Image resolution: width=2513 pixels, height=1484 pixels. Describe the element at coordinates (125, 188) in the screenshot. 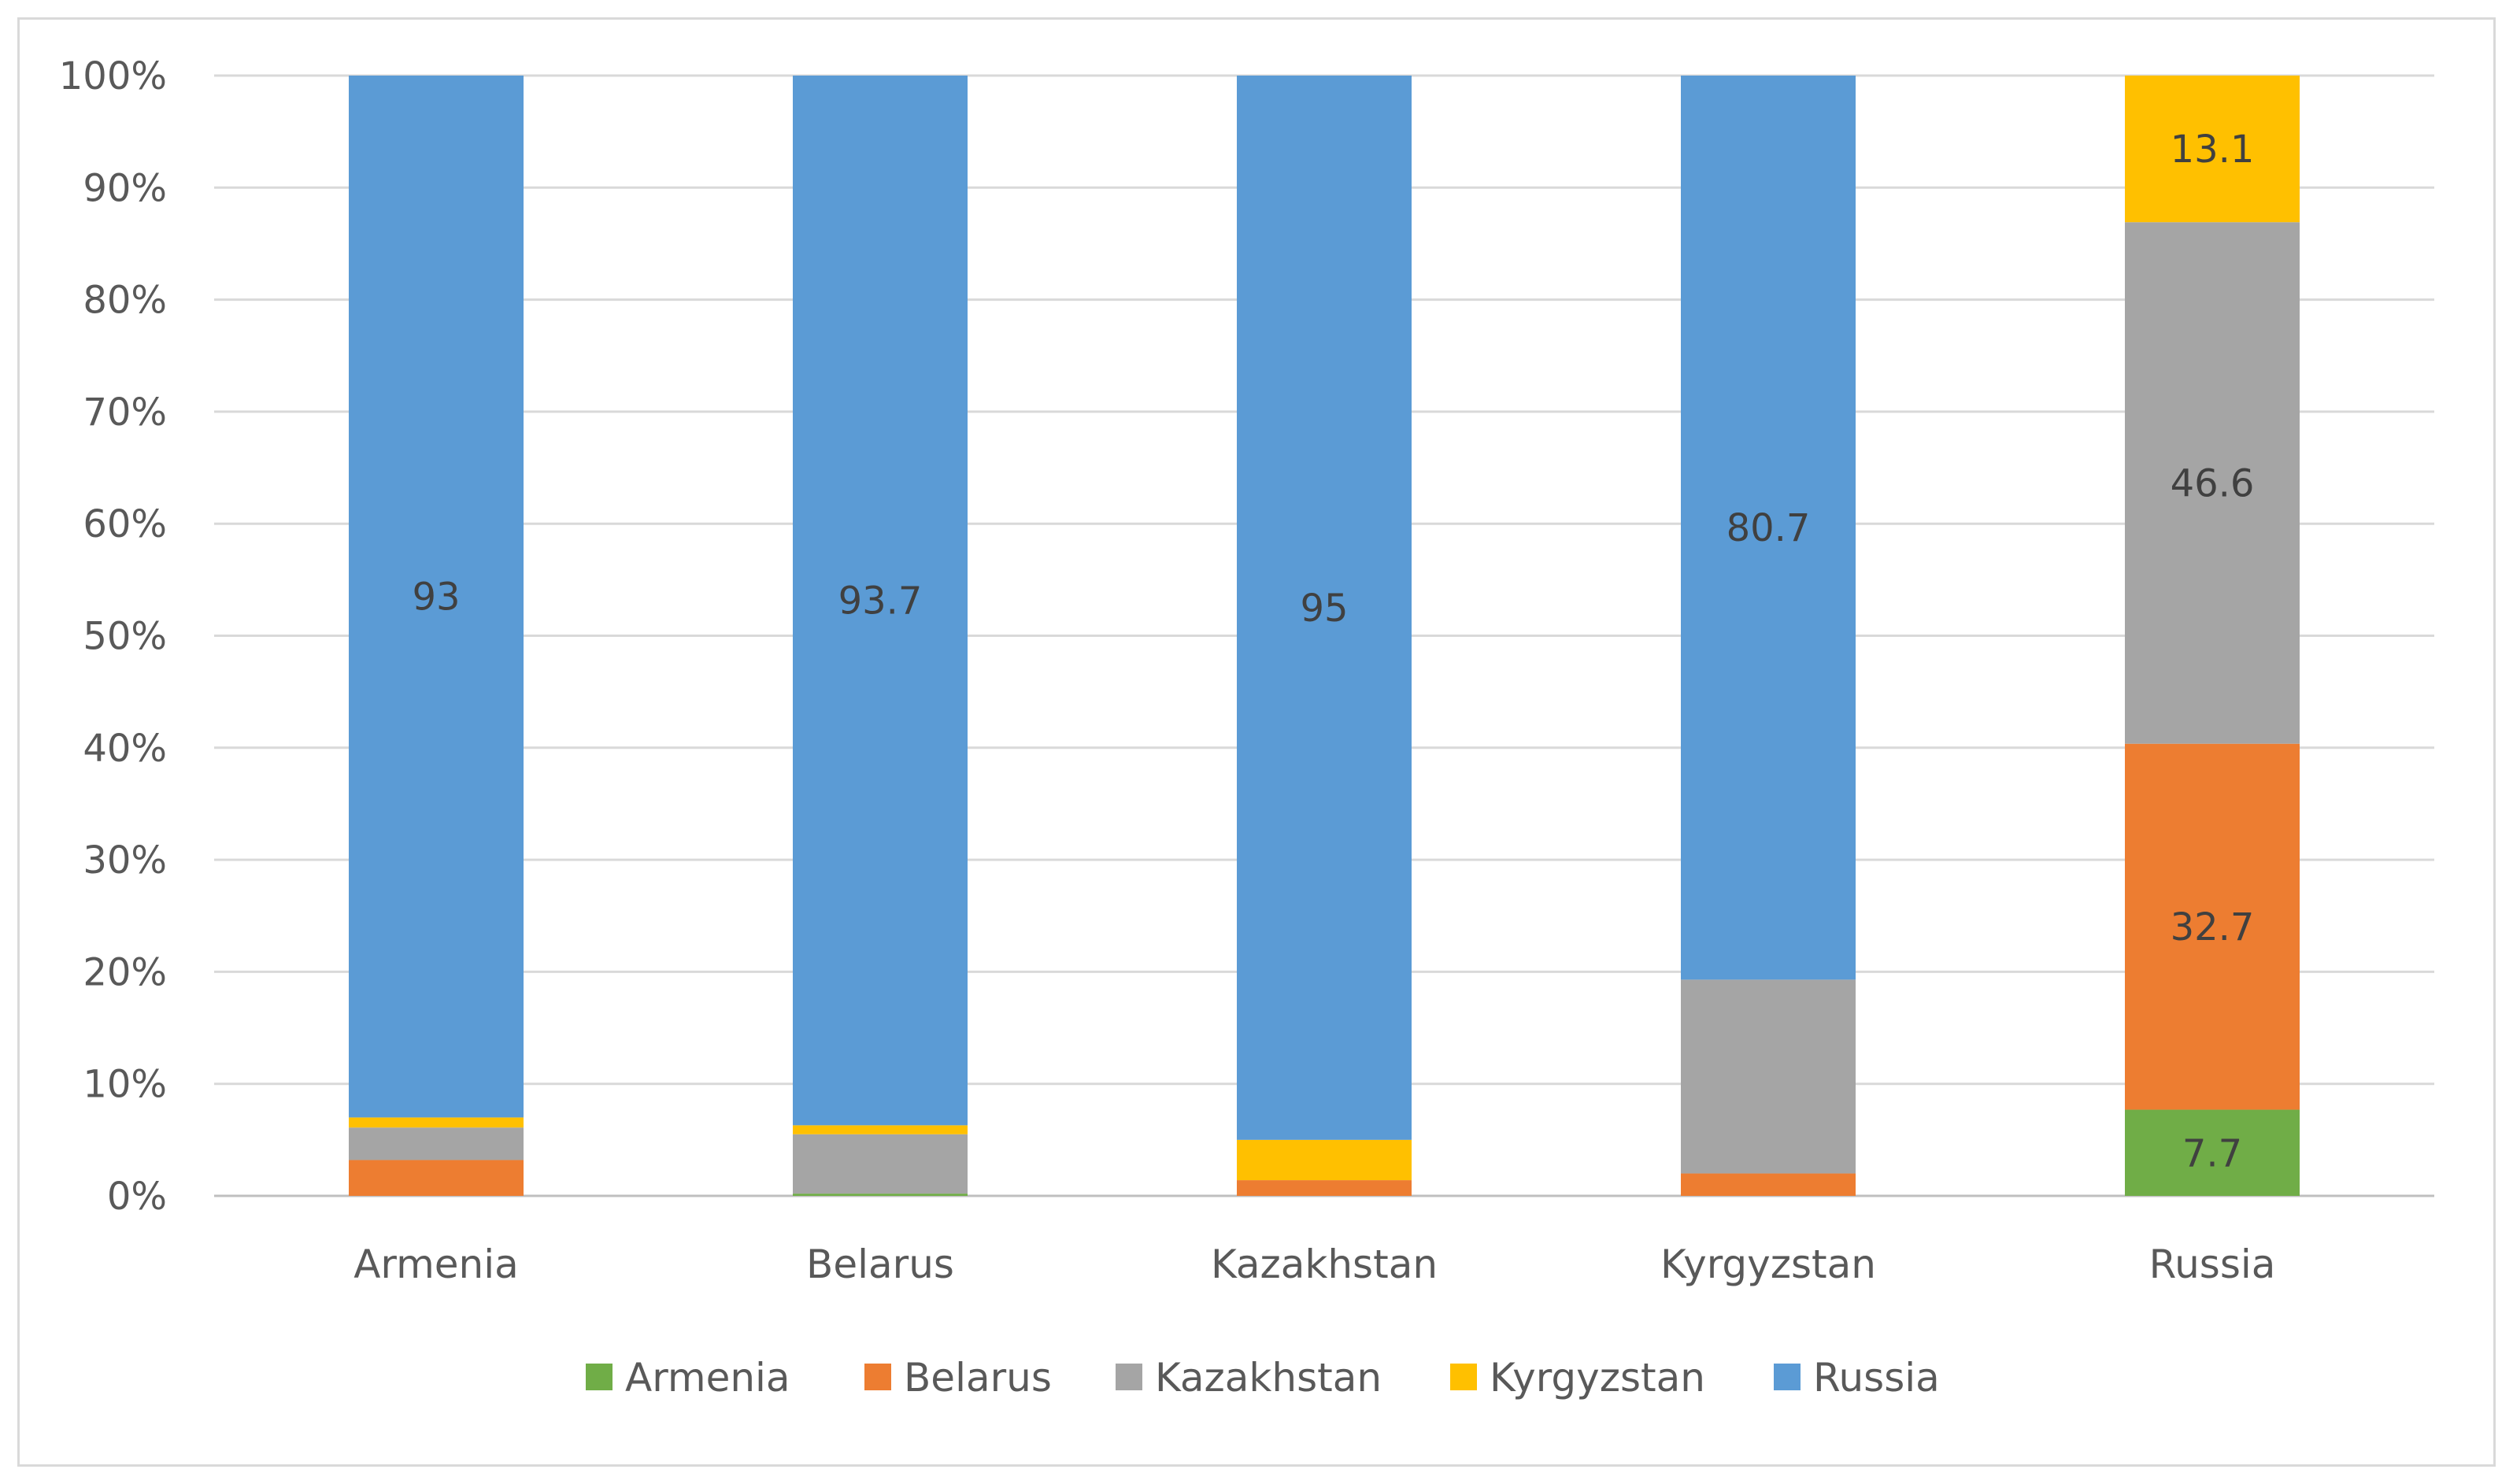

I see `y-tick-label: 90%` at that location.